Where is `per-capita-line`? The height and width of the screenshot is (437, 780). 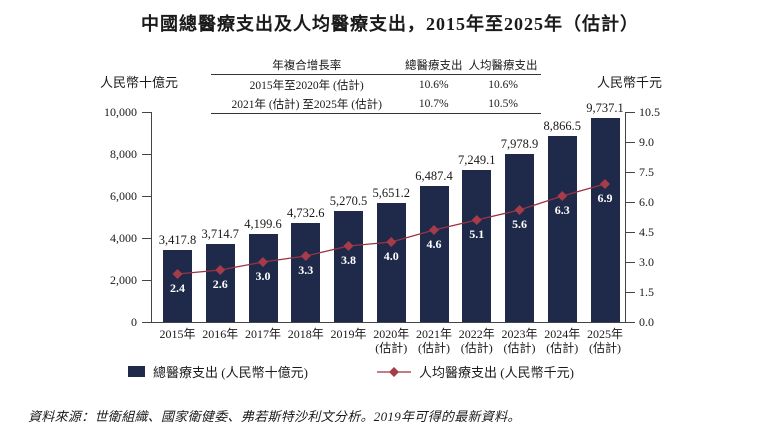
per-capita-line is located at coordinates (391, 229).